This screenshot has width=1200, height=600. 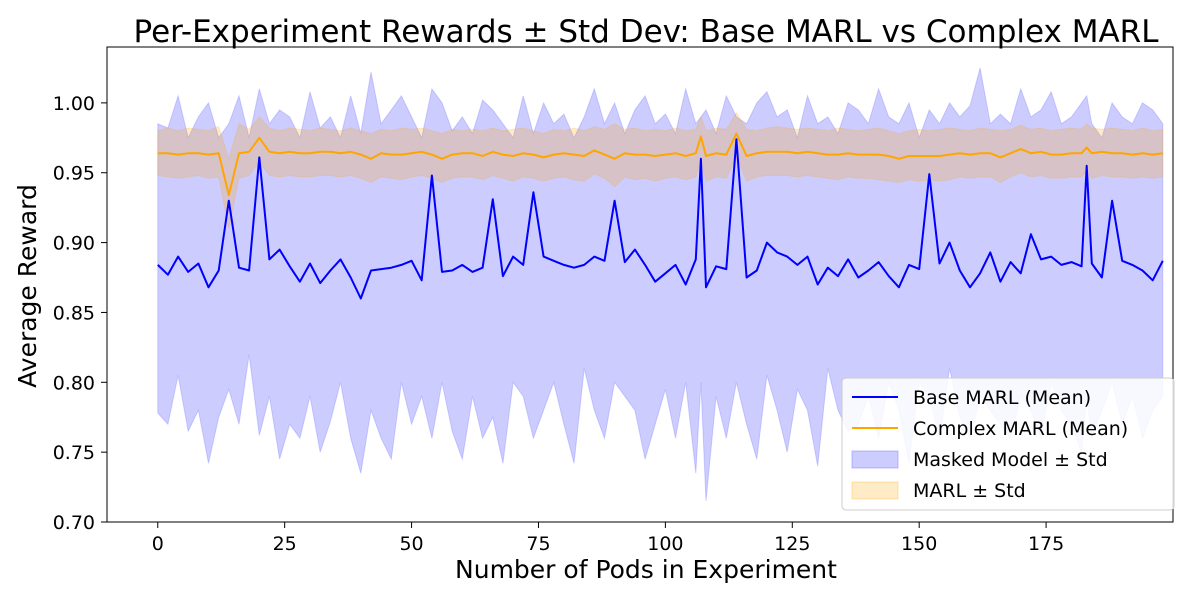 I want to click on y-tick-label: 0.70, so click(x=74, y=523).